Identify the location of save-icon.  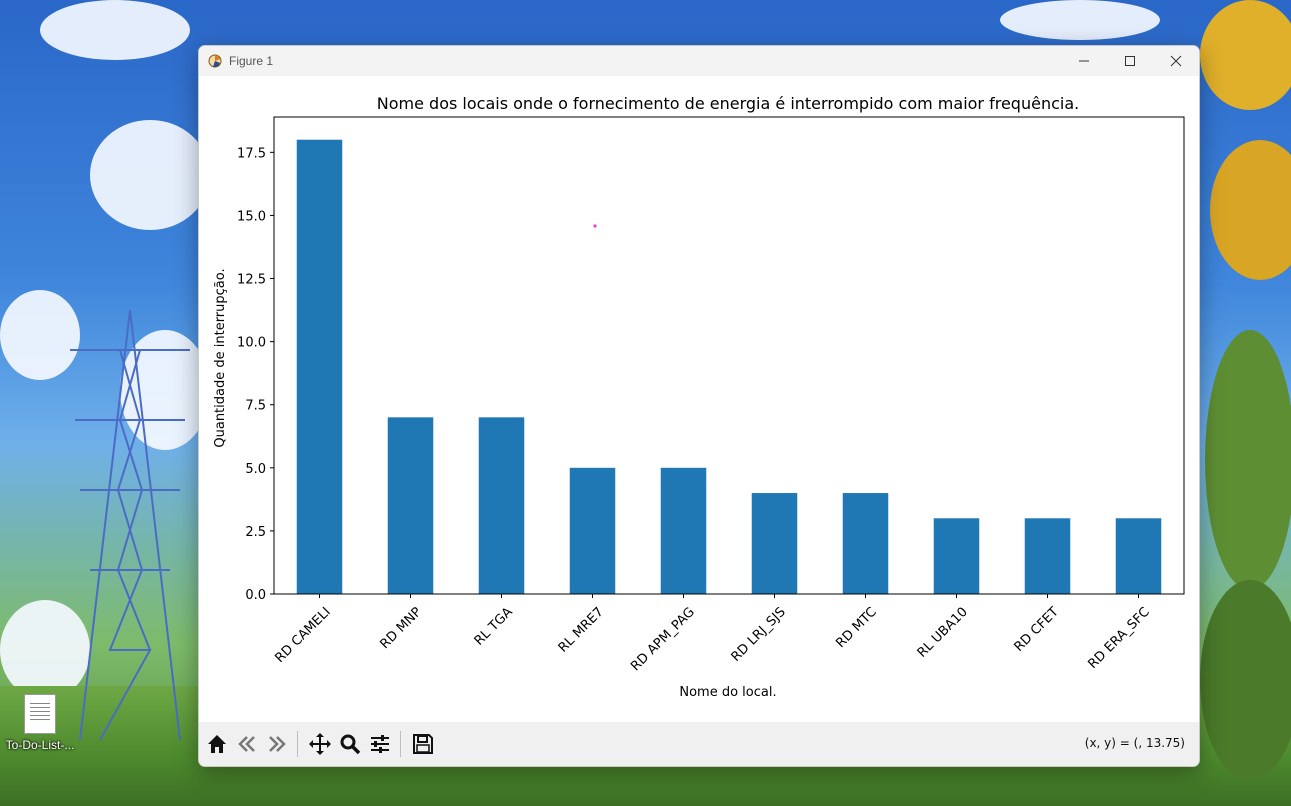
(423, 744).